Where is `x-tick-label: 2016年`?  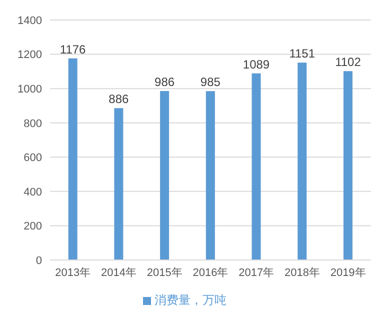
x-tick-label: 2016年 is located at coordinates (210, 272).